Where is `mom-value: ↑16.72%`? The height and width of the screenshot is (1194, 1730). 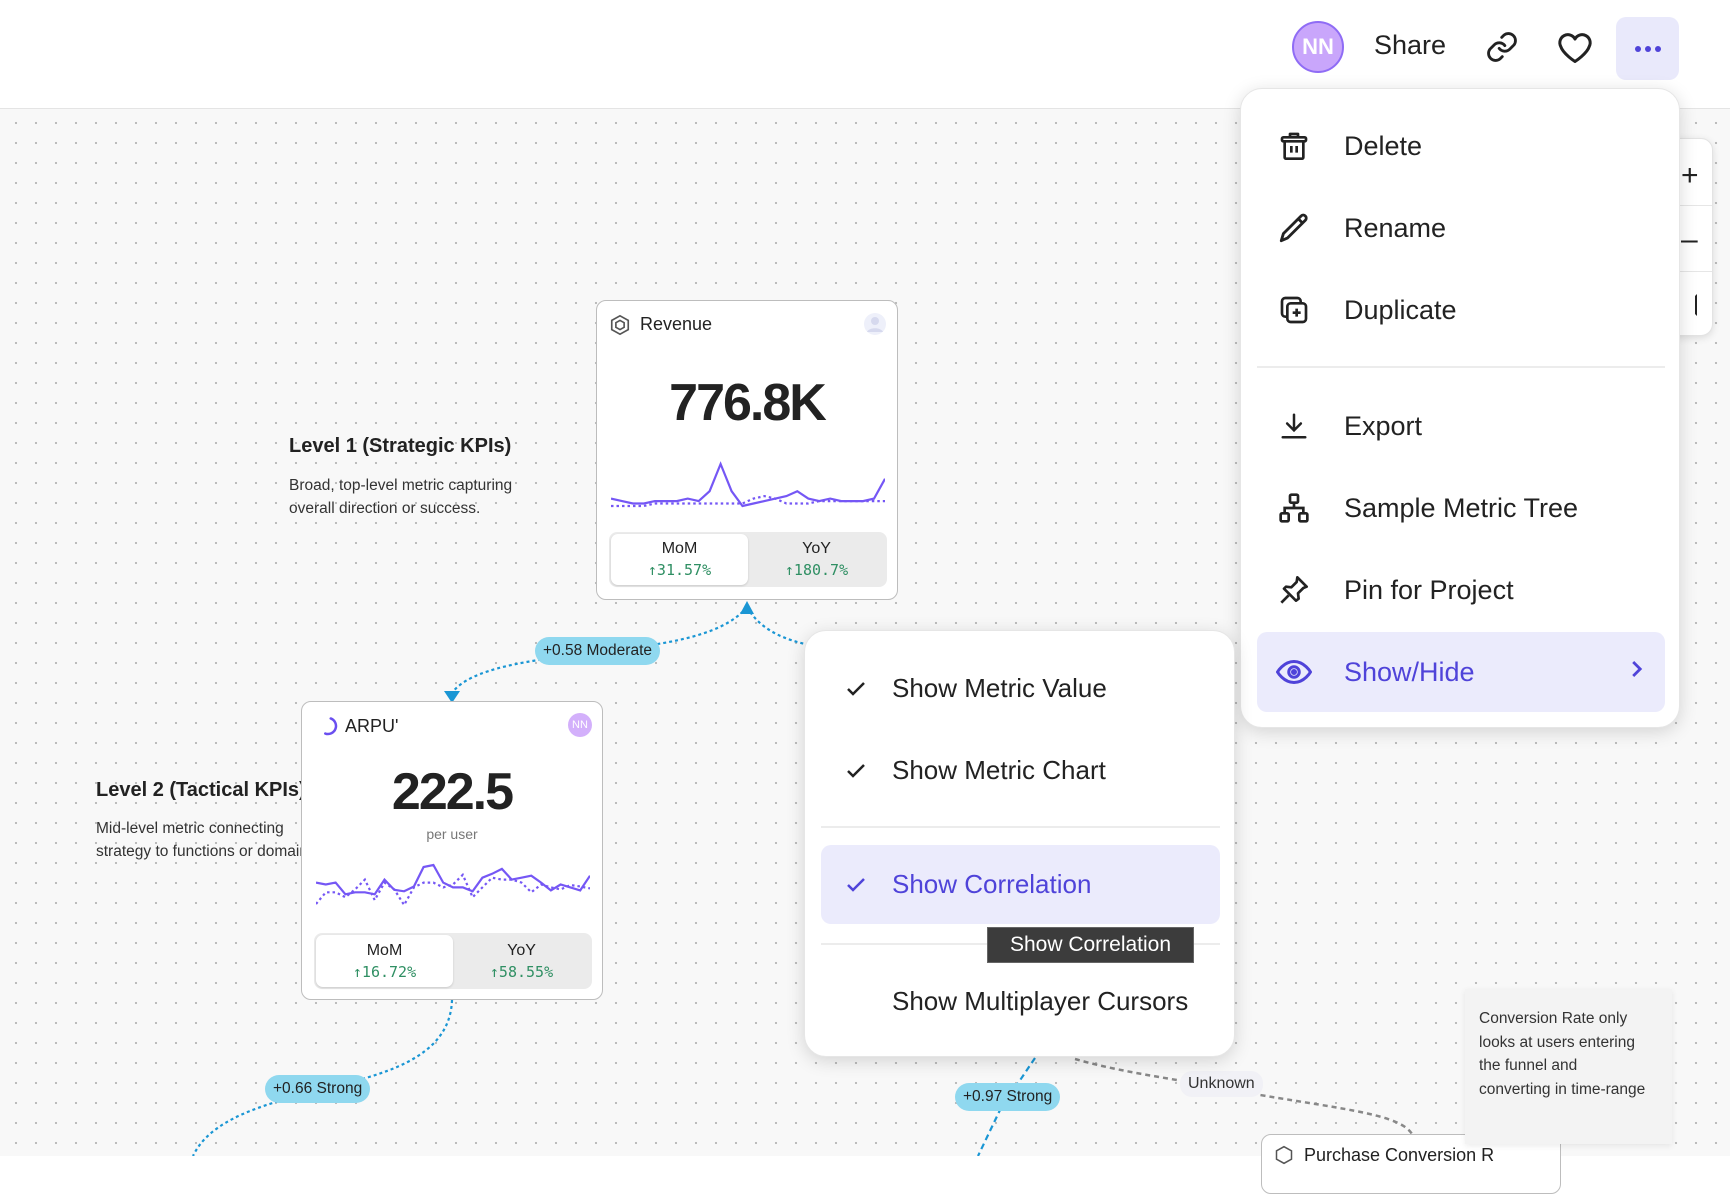
mom-value: ↑16.72% is located at coordinates (384, 971).